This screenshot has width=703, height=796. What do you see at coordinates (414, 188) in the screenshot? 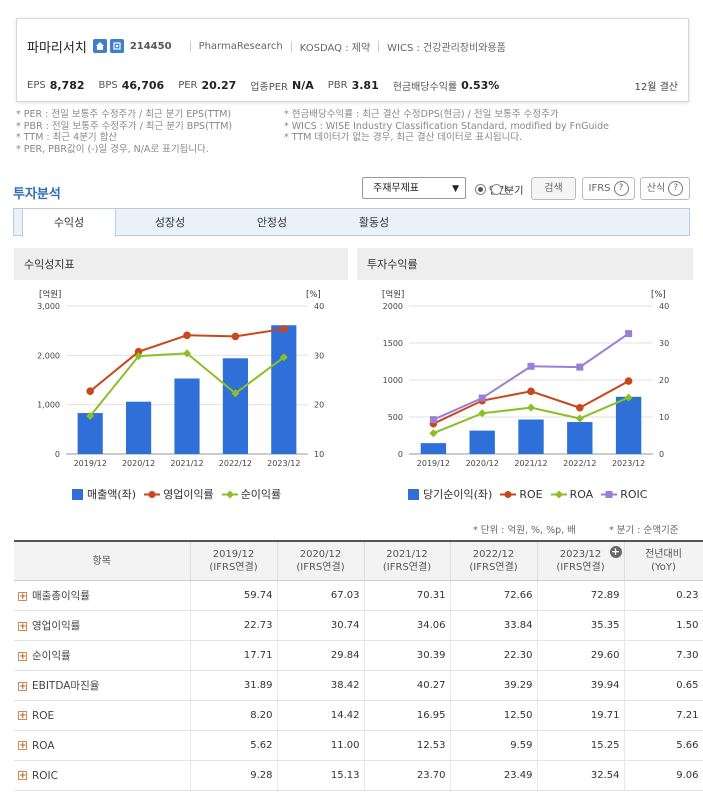
I see `statement-type-select: 주재무제표 ▼` at bounding box center [414, 188].